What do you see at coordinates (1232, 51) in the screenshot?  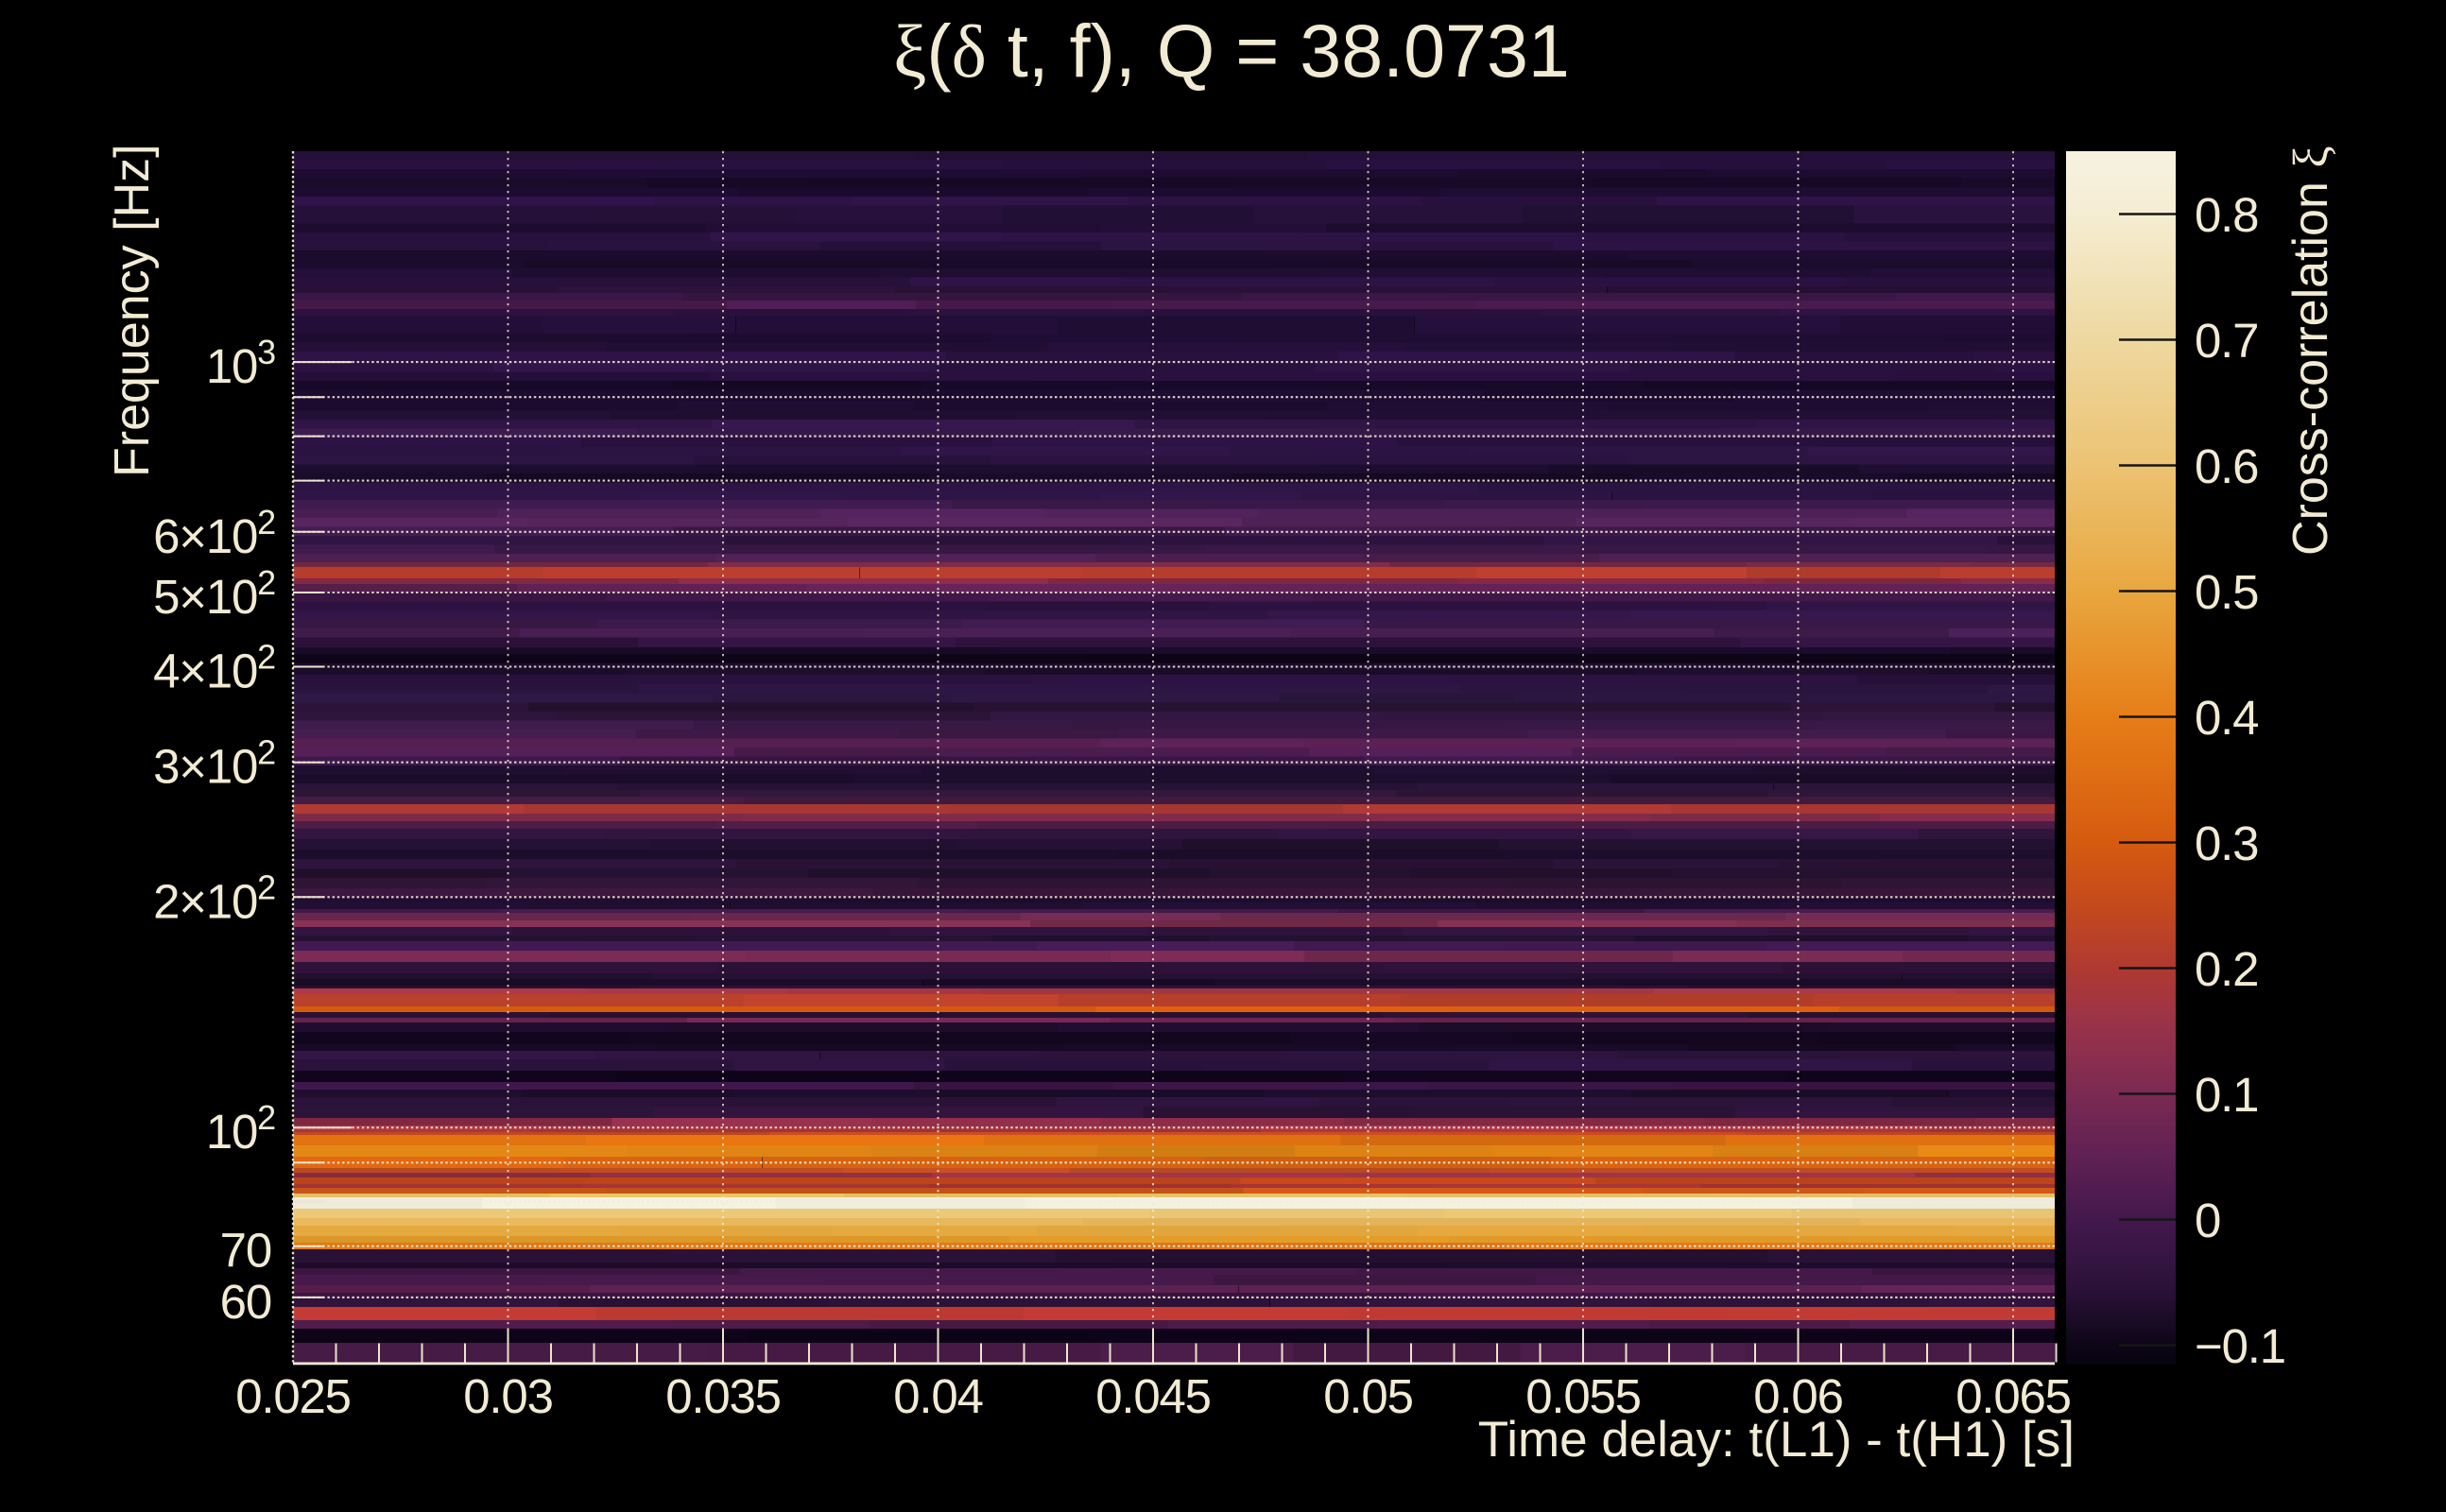 I see `svg-text: ξ(δ t, f), Q = 38.0731` at bounding box center [1232, 51].